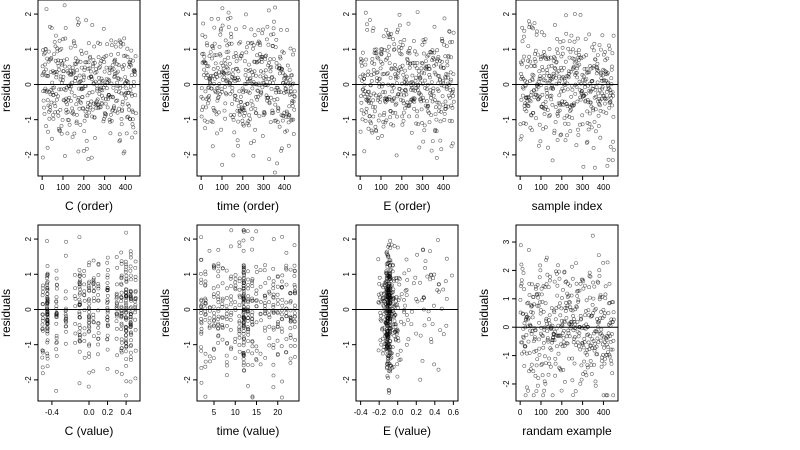  Describe the element at coordinates (89, 314) in the screenshot. I see `data-points` at that location.